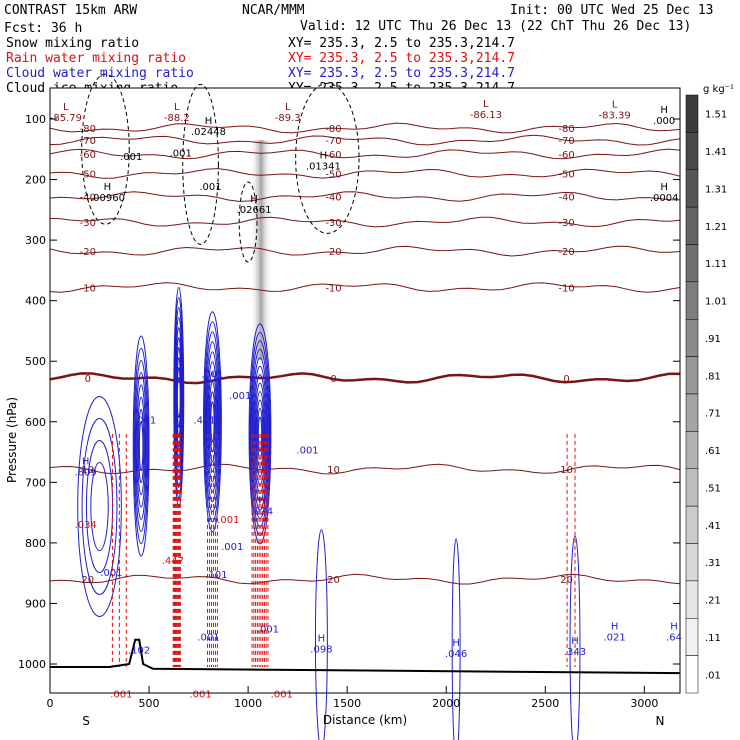 The width and height of the screenshot is (740, 740). What do you see at coordinates (664, 121) in the screenshot?
I see `extremum-value: .000` at bounding box center [664, 121].